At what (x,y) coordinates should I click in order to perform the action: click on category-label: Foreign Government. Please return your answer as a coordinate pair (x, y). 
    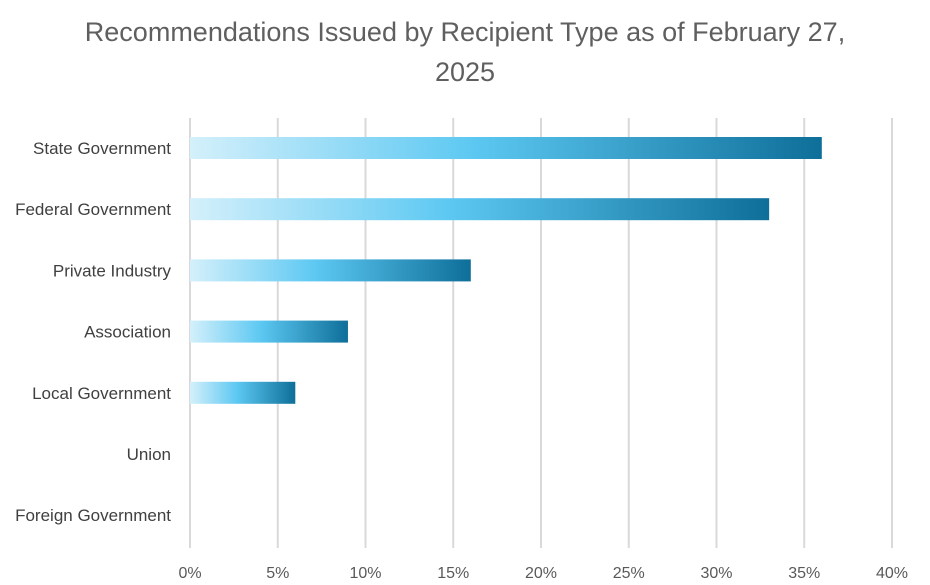
    Looking at the image, I should click on (93, 515).